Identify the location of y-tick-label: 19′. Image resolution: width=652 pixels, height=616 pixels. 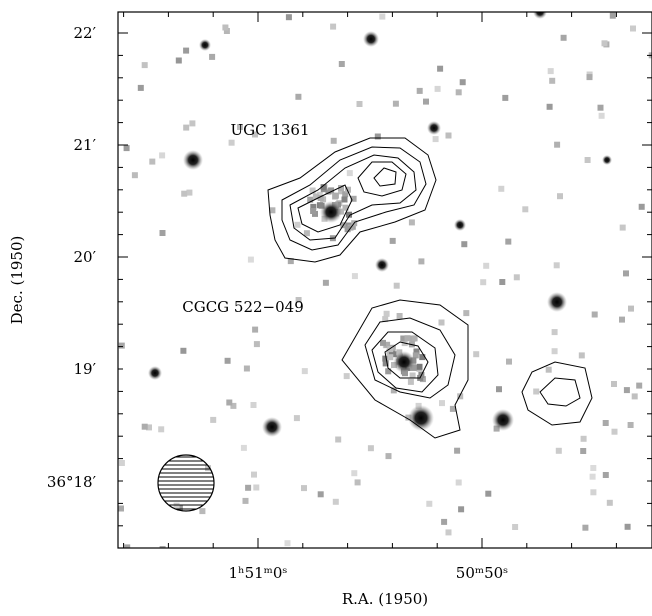
(85, 369).